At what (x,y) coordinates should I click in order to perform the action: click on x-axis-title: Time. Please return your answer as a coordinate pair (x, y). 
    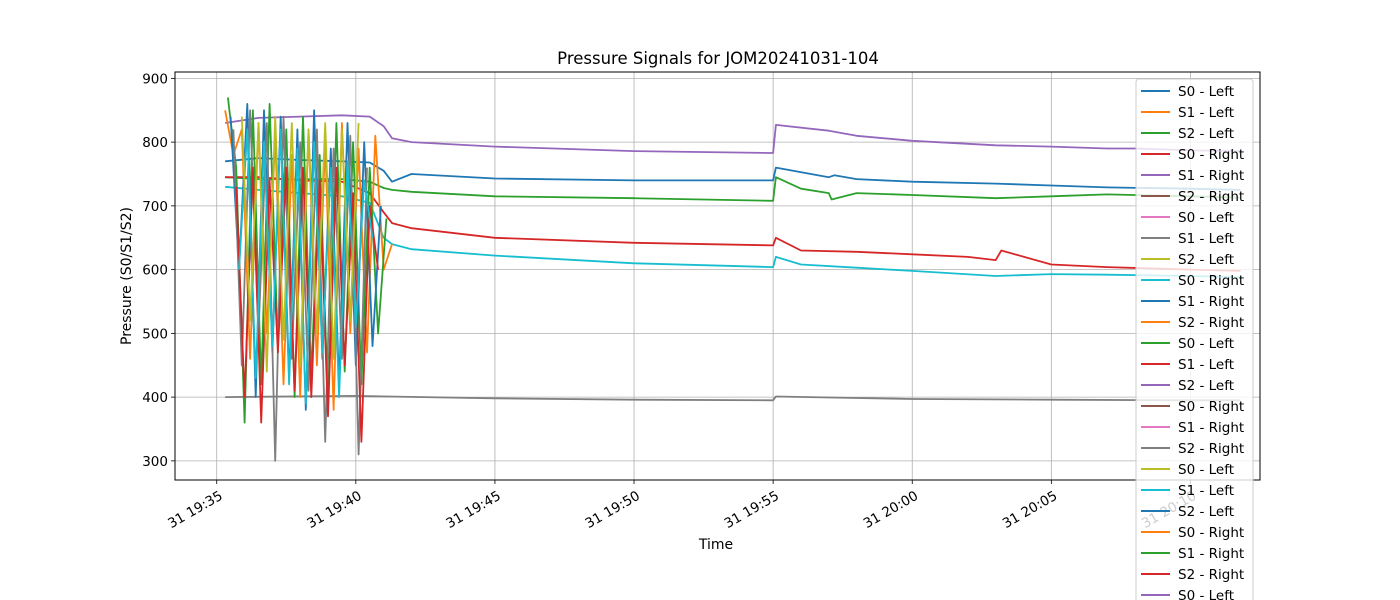
    Looking at the image, I should click on (715, 545).